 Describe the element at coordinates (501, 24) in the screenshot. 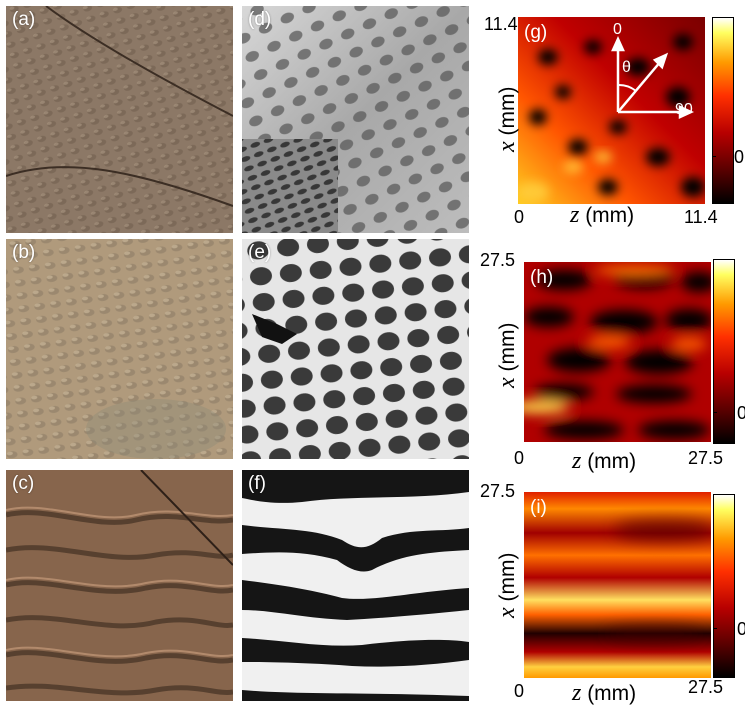

I see `g-y-top-tick: 11.4` at that location.